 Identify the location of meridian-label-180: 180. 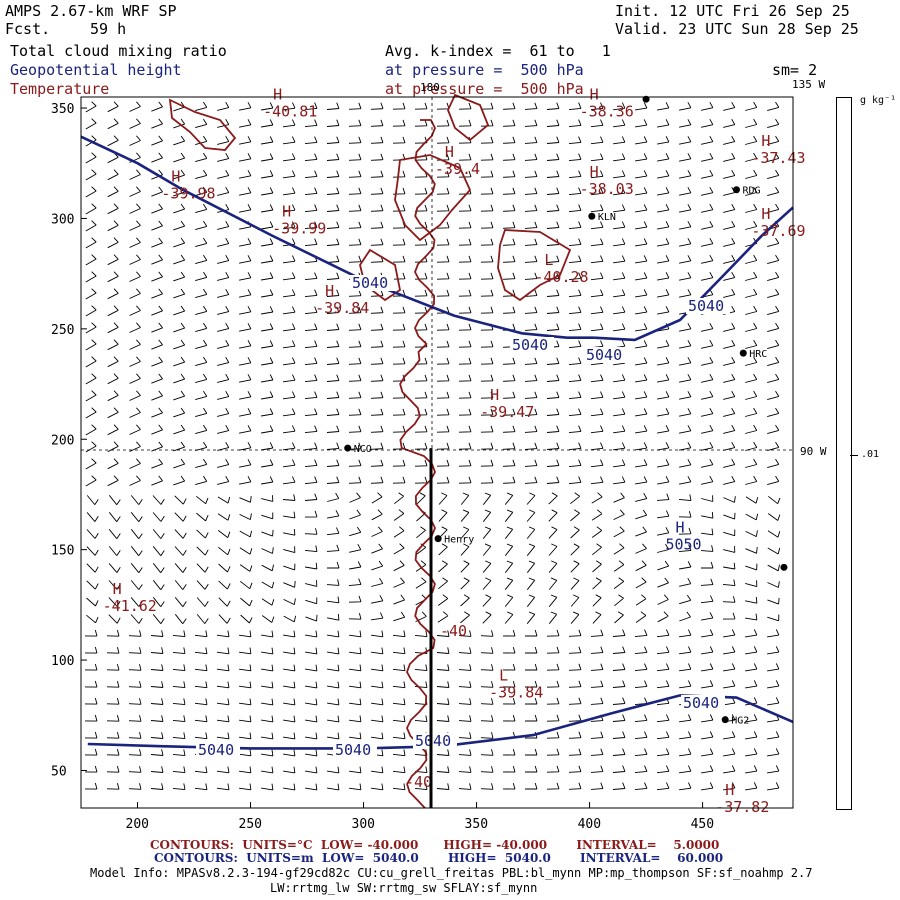
(430, 87).